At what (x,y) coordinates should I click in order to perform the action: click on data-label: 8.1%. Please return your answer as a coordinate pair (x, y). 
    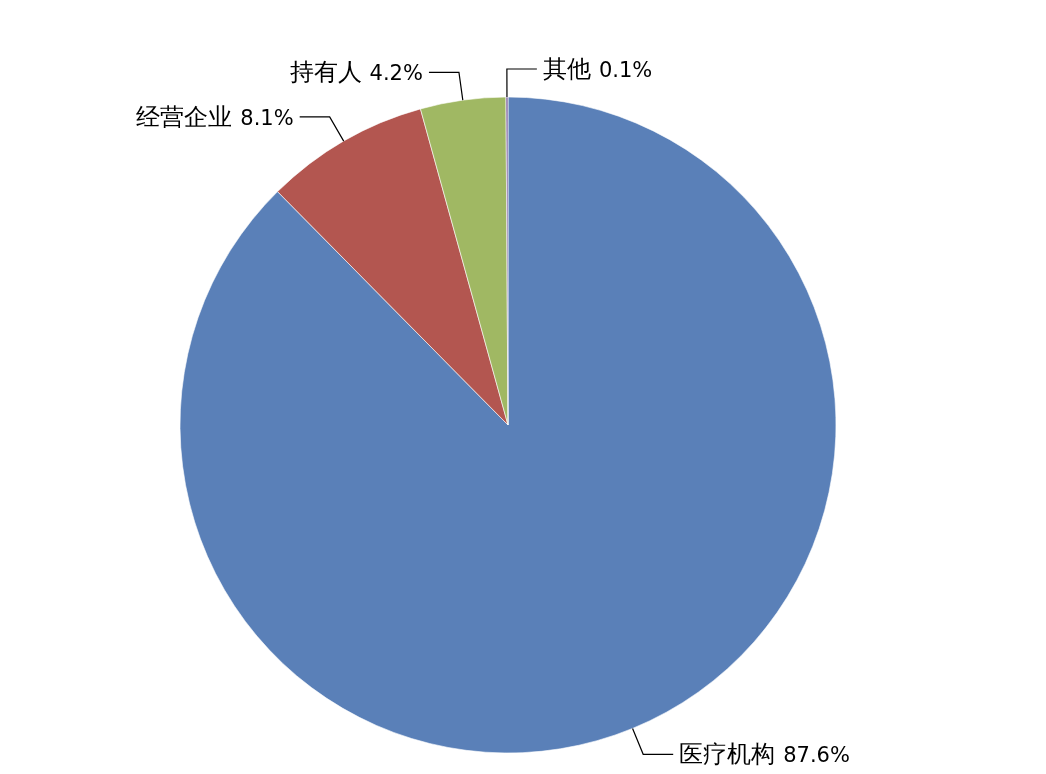
    Looking at the image, I should click on (267, 117).